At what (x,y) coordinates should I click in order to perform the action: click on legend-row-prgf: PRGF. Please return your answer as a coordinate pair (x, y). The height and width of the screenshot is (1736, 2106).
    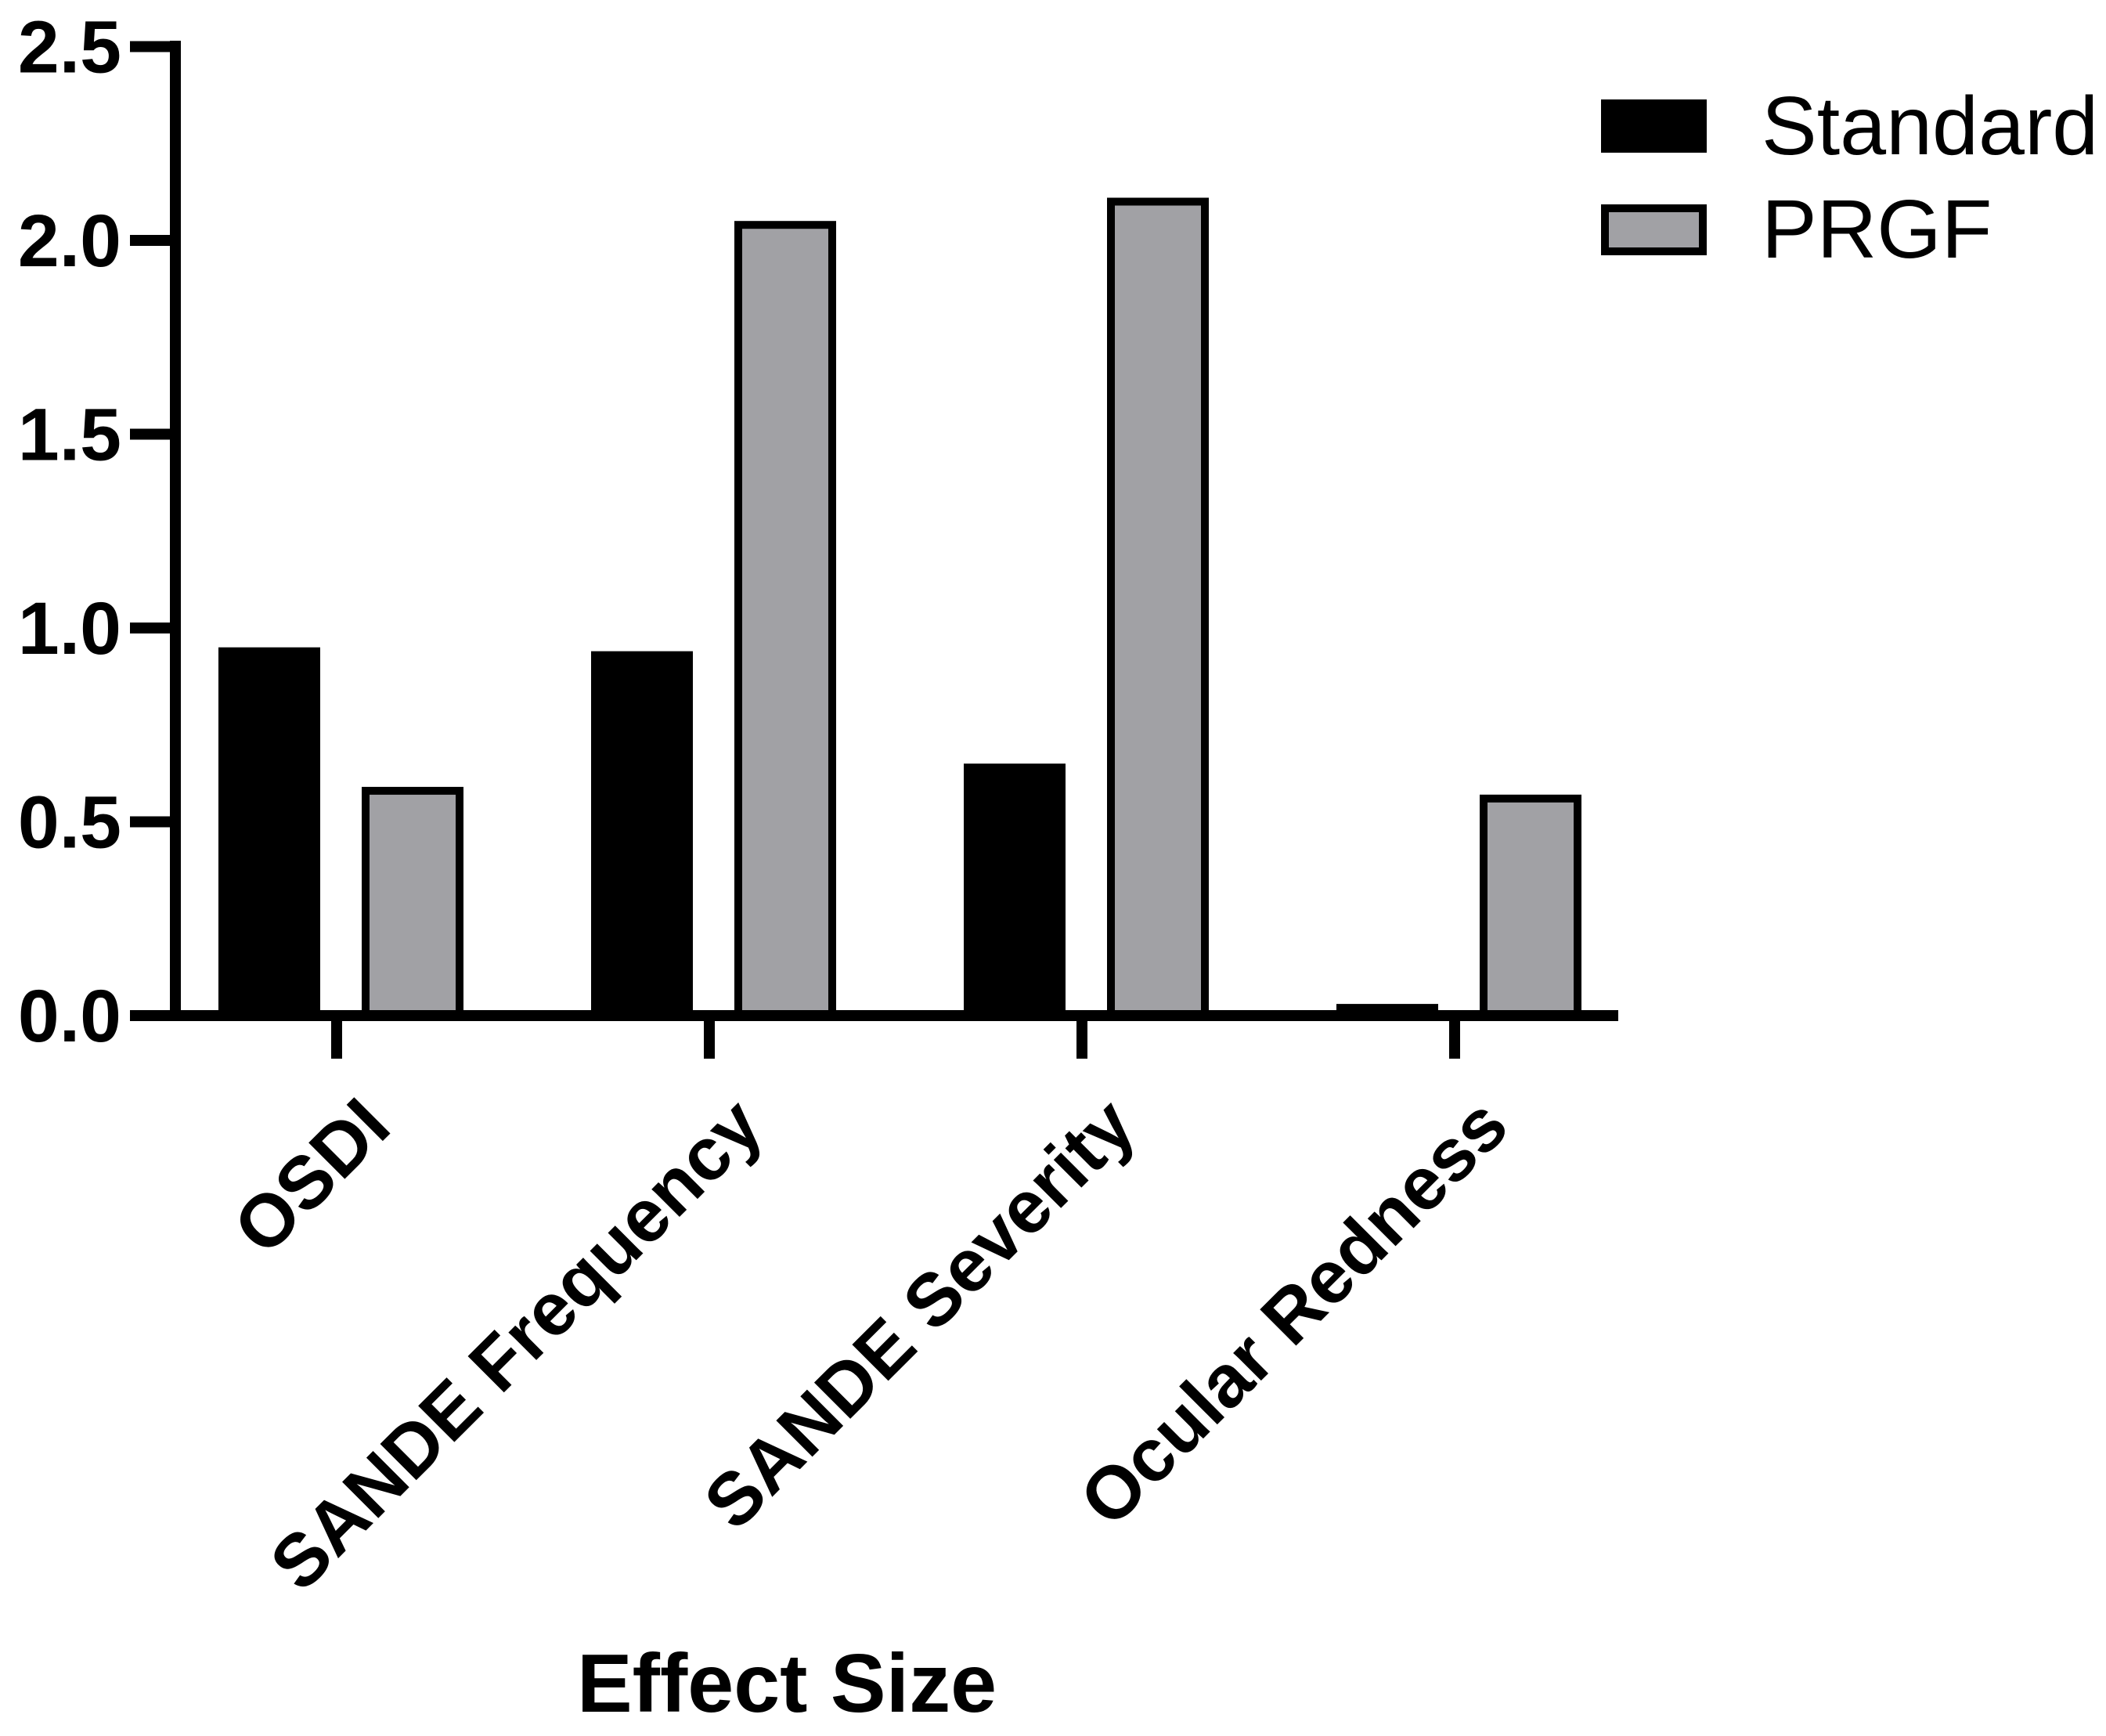
    Looking at the image, I should click on (1850, 229).